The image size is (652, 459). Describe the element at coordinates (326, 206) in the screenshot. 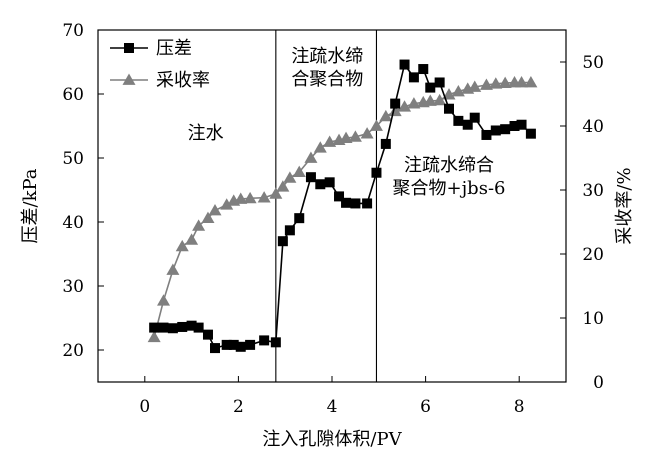

I see `stage-boundaries` at that location.